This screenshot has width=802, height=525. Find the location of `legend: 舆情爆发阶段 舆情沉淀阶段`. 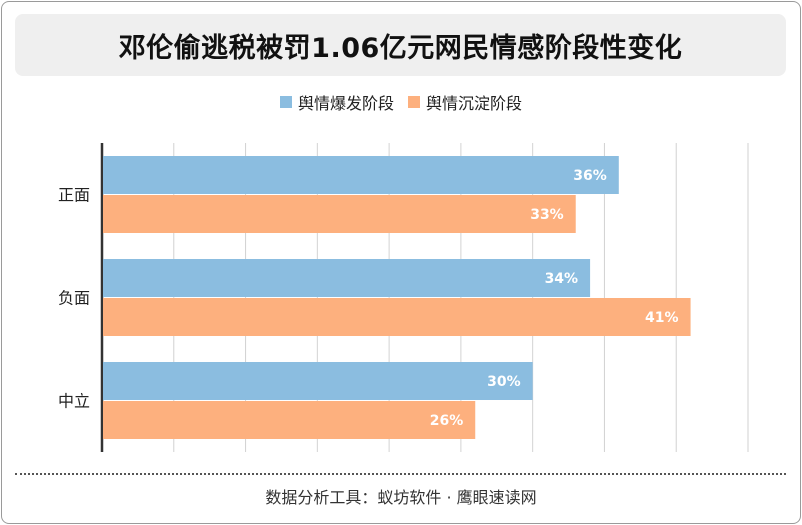

legend: 舆情爆发阶段 舆情沉淀阶段 is located at coordinates (401, 102).